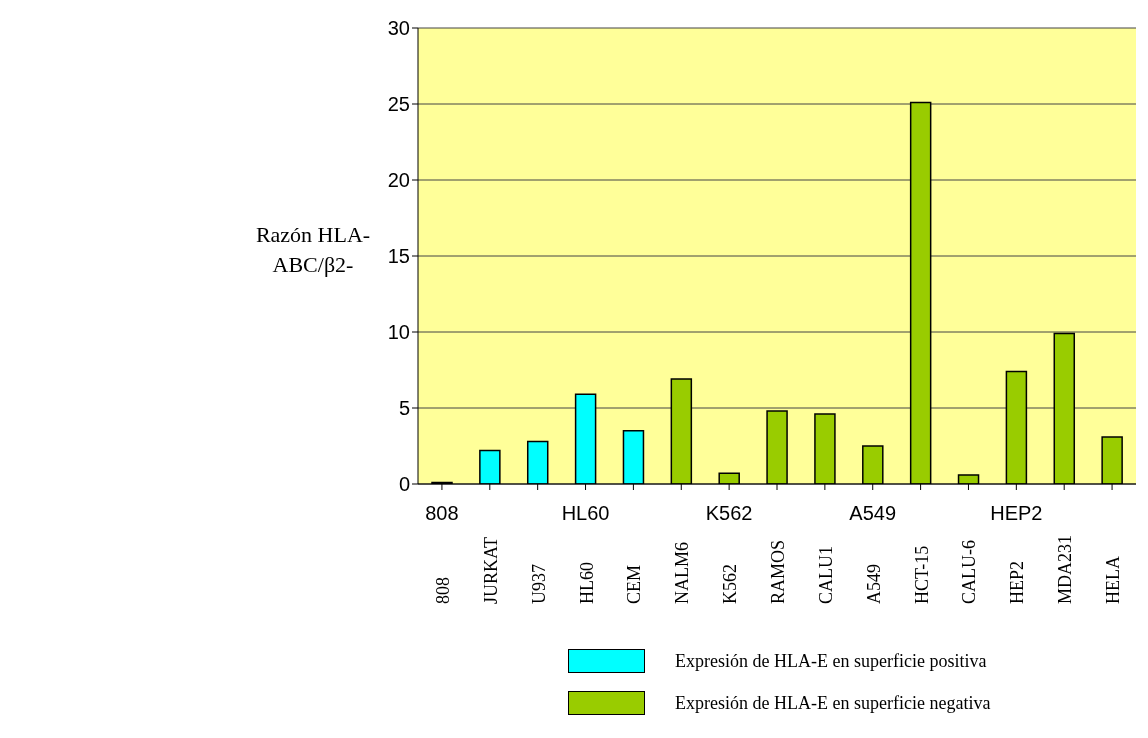  I want to click on y-axis-title: Razón HLA-ABC/β2-, so click(313, 250).